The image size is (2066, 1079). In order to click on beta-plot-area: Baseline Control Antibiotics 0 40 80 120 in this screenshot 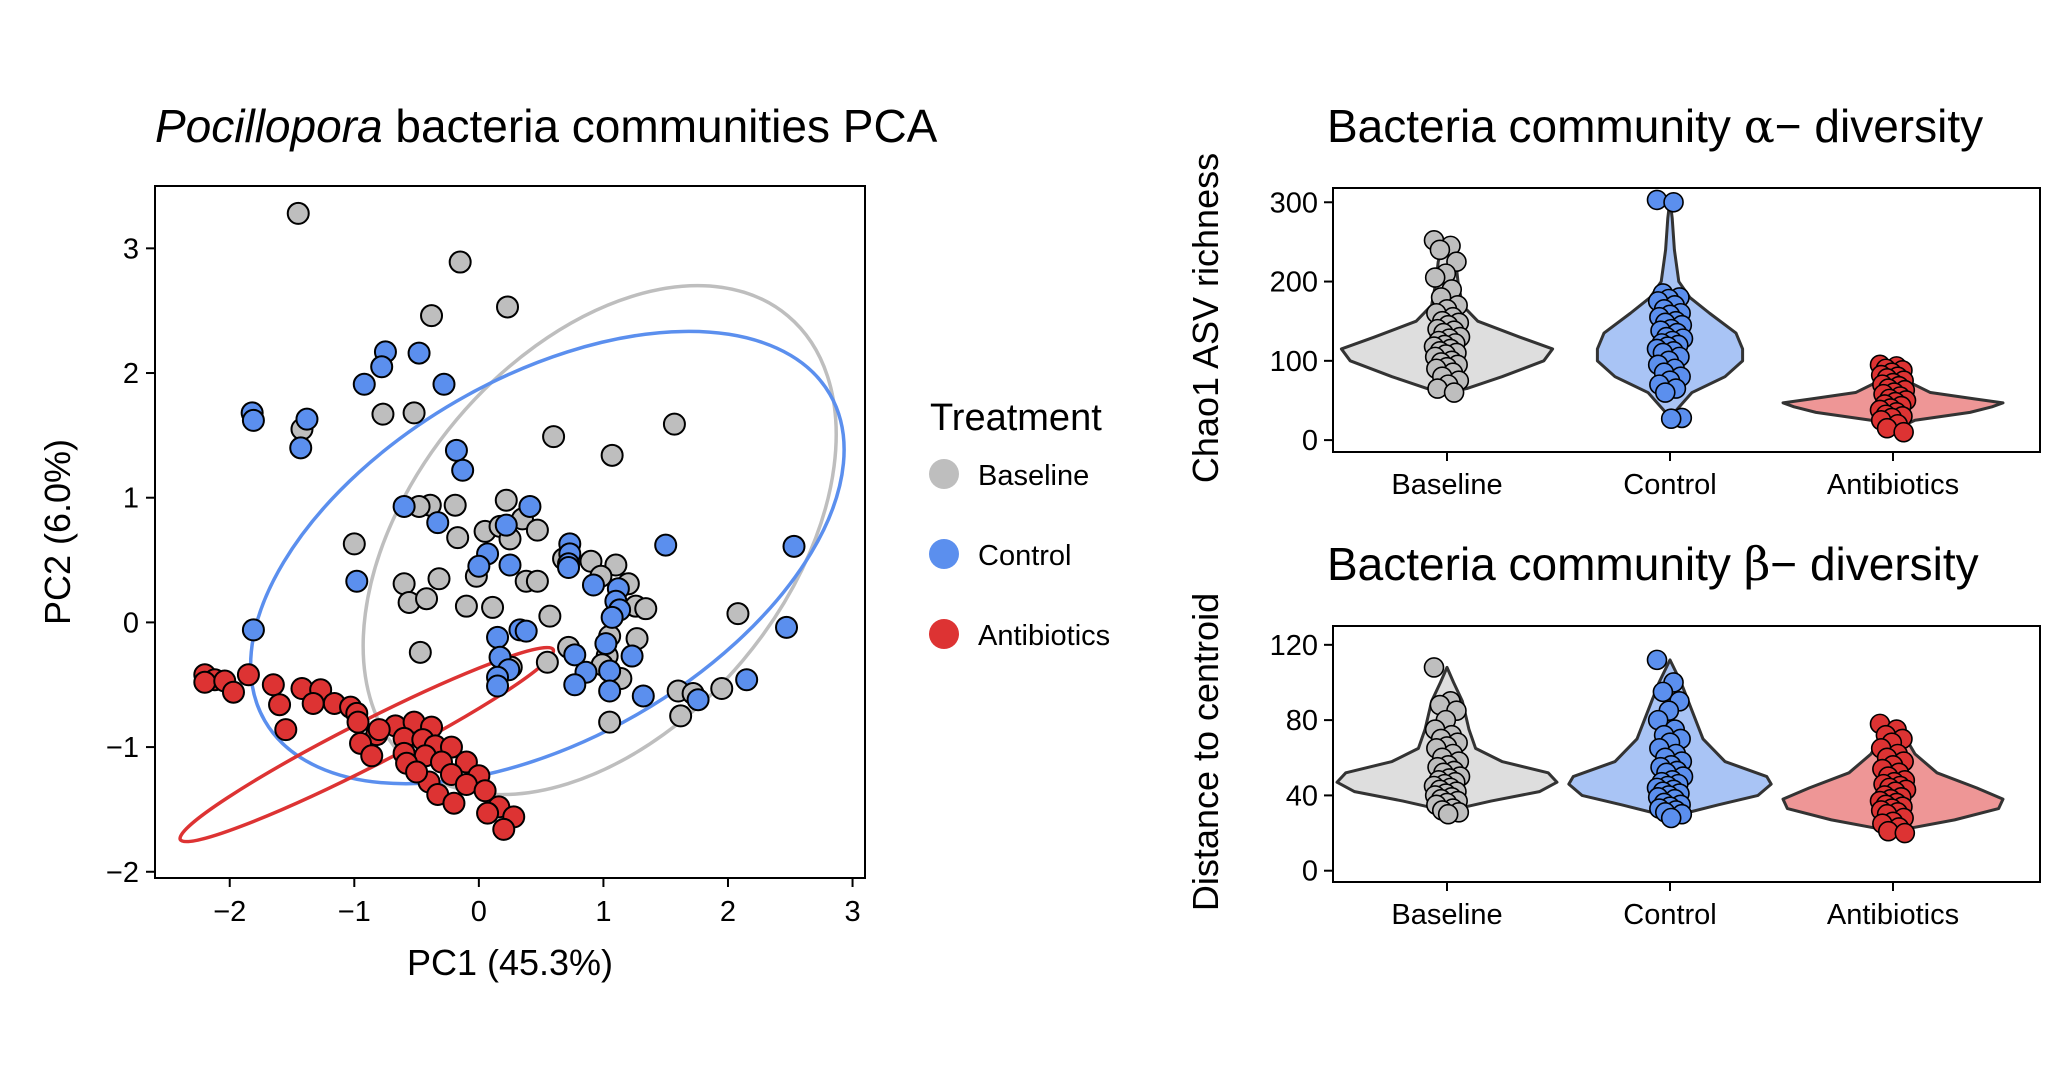, I will do `click(1636, 780)`.